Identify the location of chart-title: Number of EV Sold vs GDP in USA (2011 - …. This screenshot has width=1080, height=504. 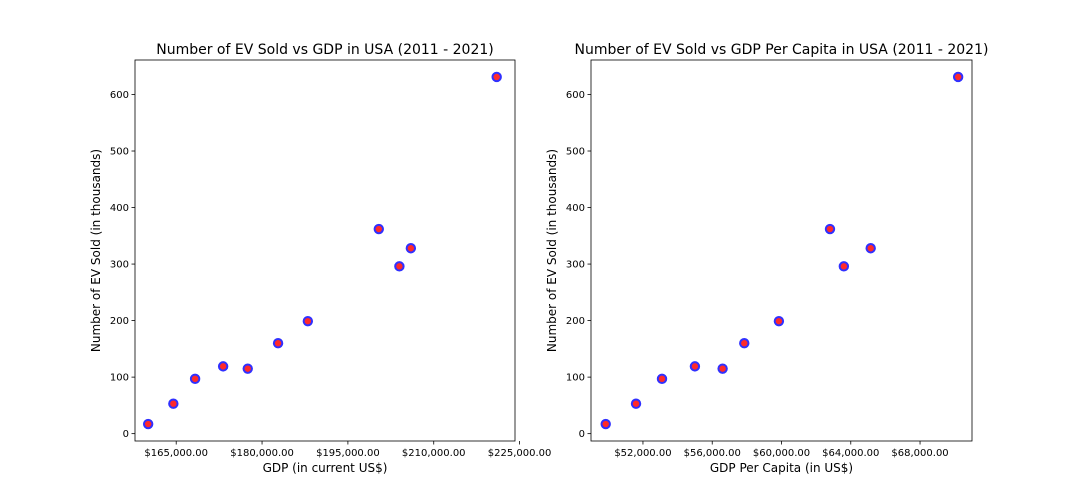
(325, 50).